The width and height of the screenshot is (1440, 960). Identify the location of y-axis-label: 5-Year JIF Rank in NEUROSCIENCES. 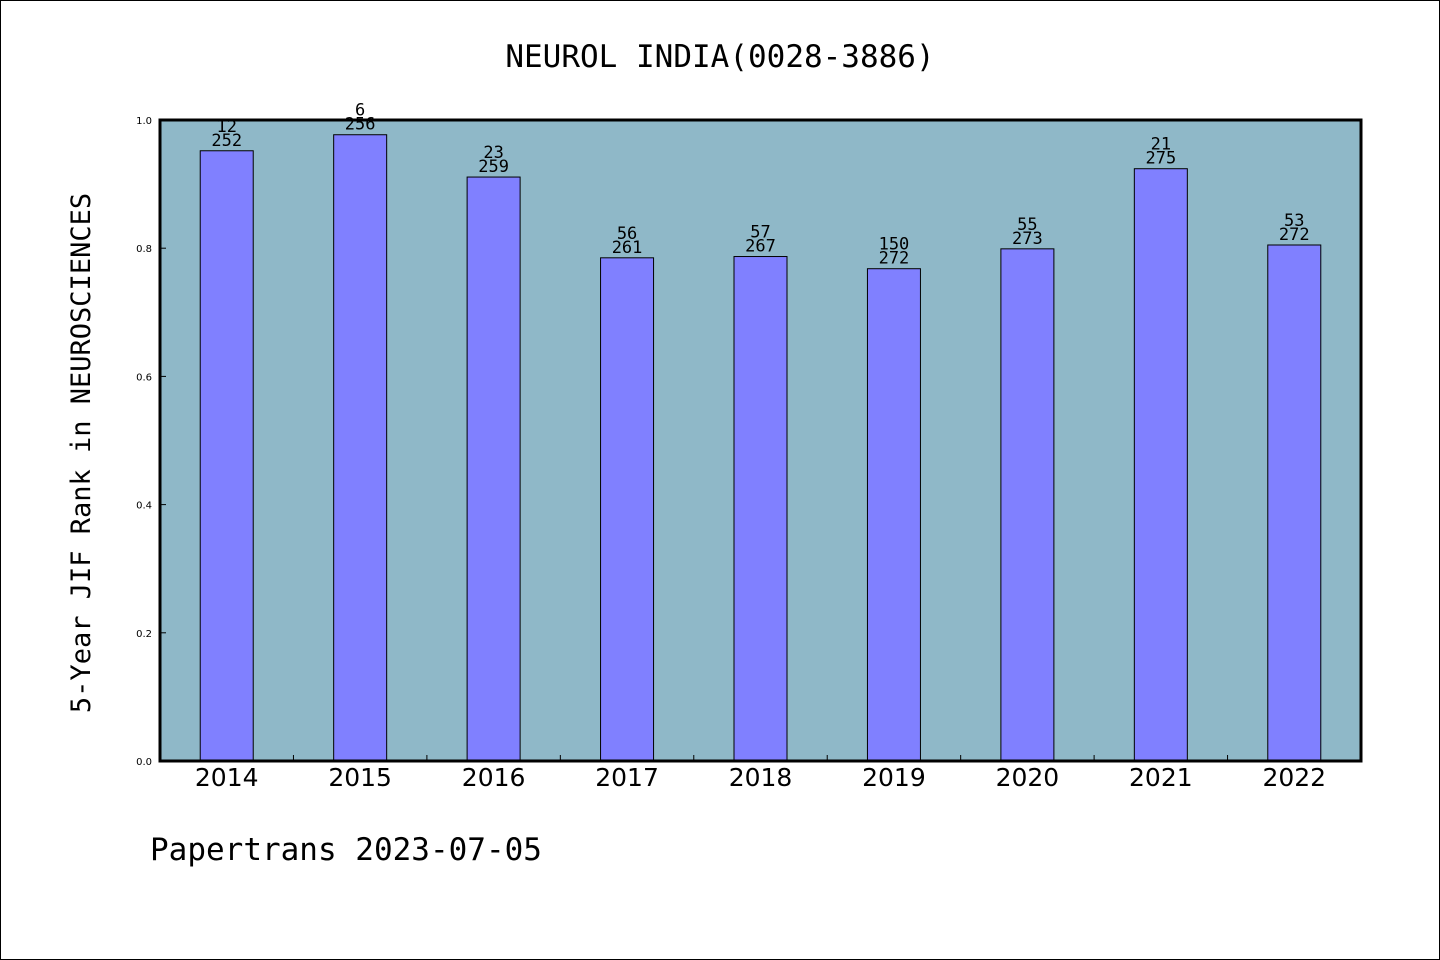
(81, 453).